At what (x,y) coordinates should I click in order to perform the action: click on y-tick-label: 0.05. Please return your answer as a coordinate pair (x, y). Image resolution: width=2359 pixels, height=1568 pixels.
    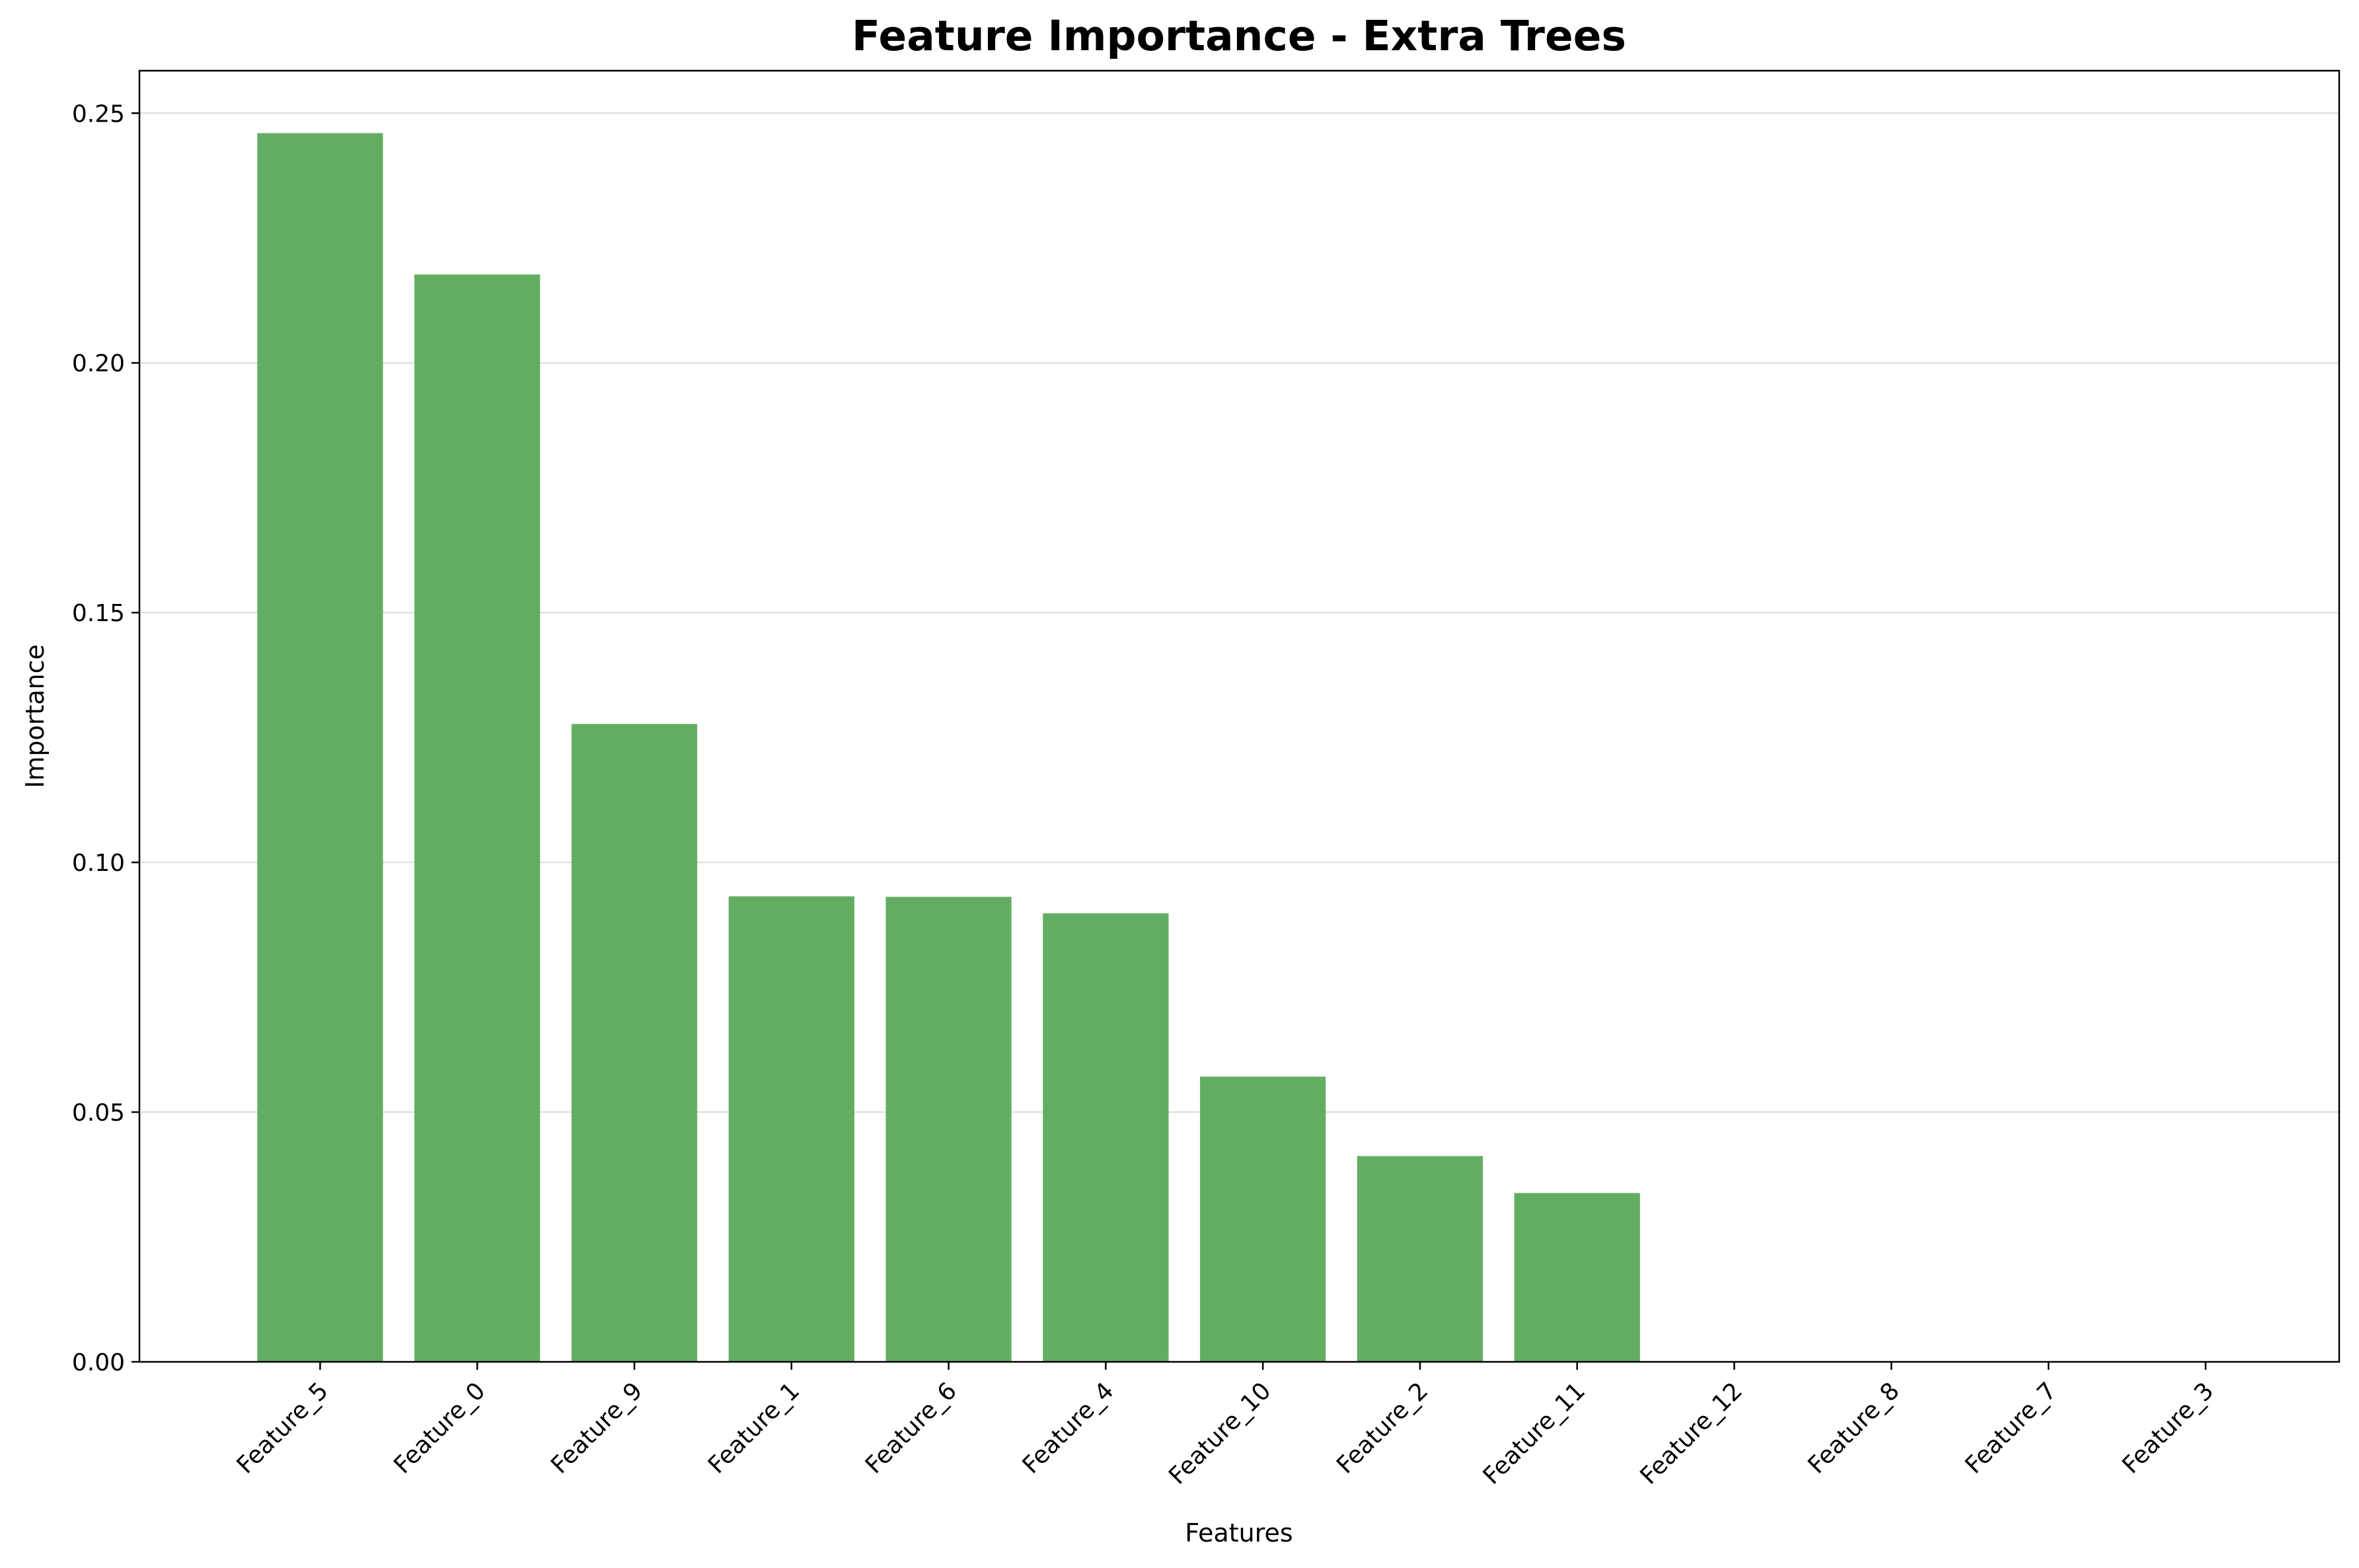
    Looking at the image, I should click on (98, 1113).